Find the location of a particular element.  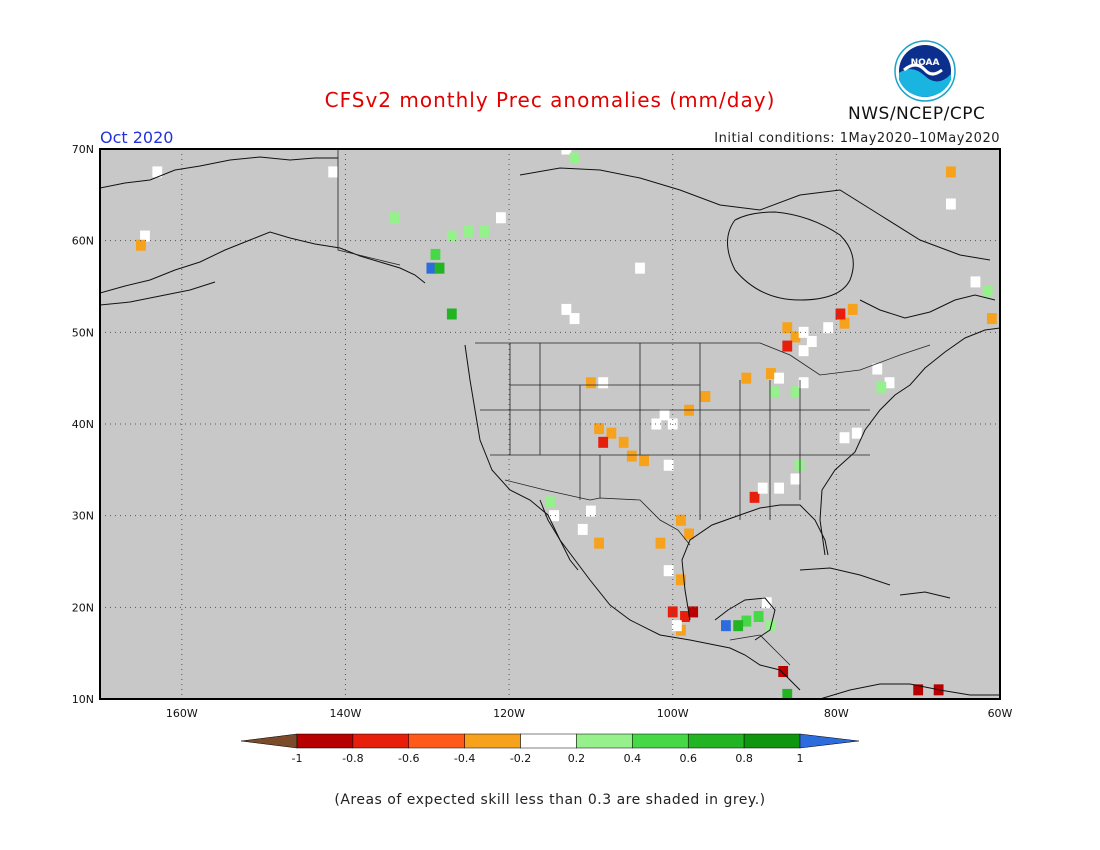

aleutians is located at coordinates (158, 293).